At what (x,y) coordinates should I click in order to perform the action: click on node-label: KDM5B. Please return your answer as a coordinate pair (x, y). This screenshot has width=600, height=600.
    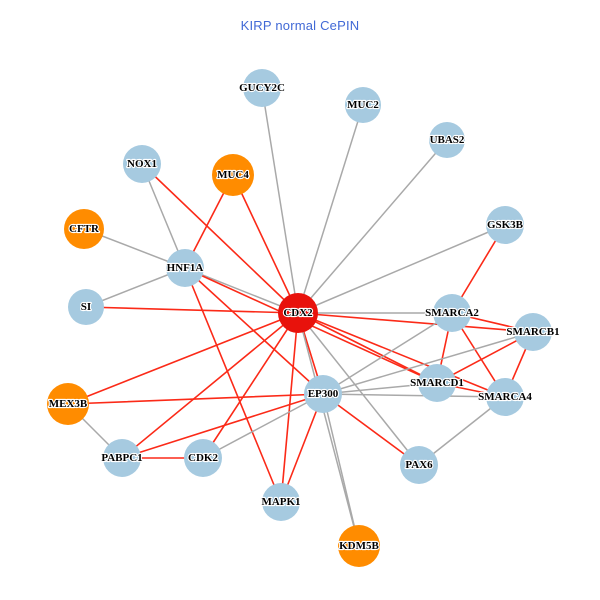
    Looking at the image, I should click on (359, 546).